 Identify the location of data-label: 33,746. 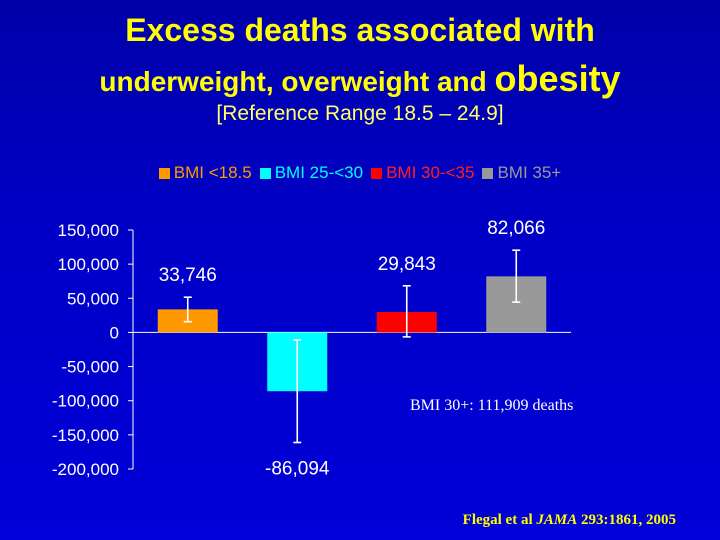
(188, 275).